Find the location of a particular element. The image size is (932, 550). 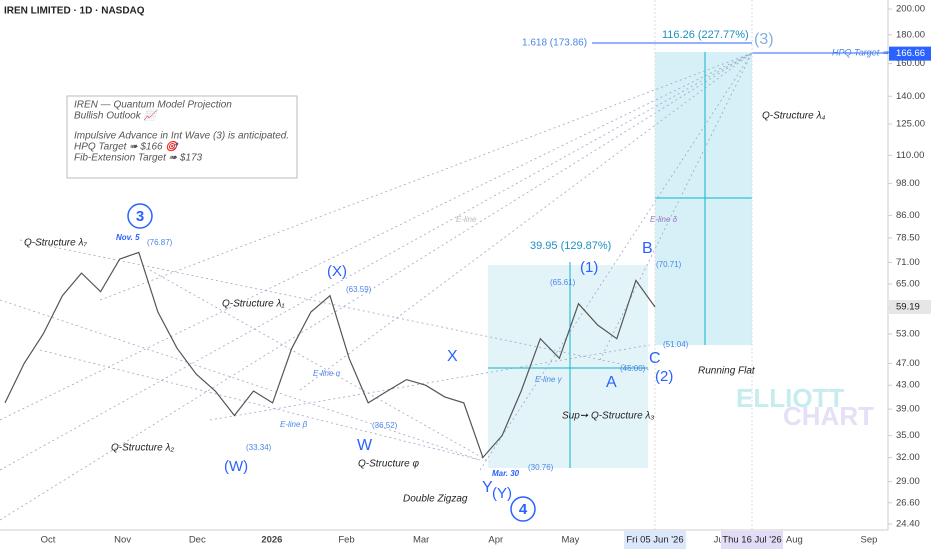

x-tick-label: 2026 is located at coordinates (271, 540).